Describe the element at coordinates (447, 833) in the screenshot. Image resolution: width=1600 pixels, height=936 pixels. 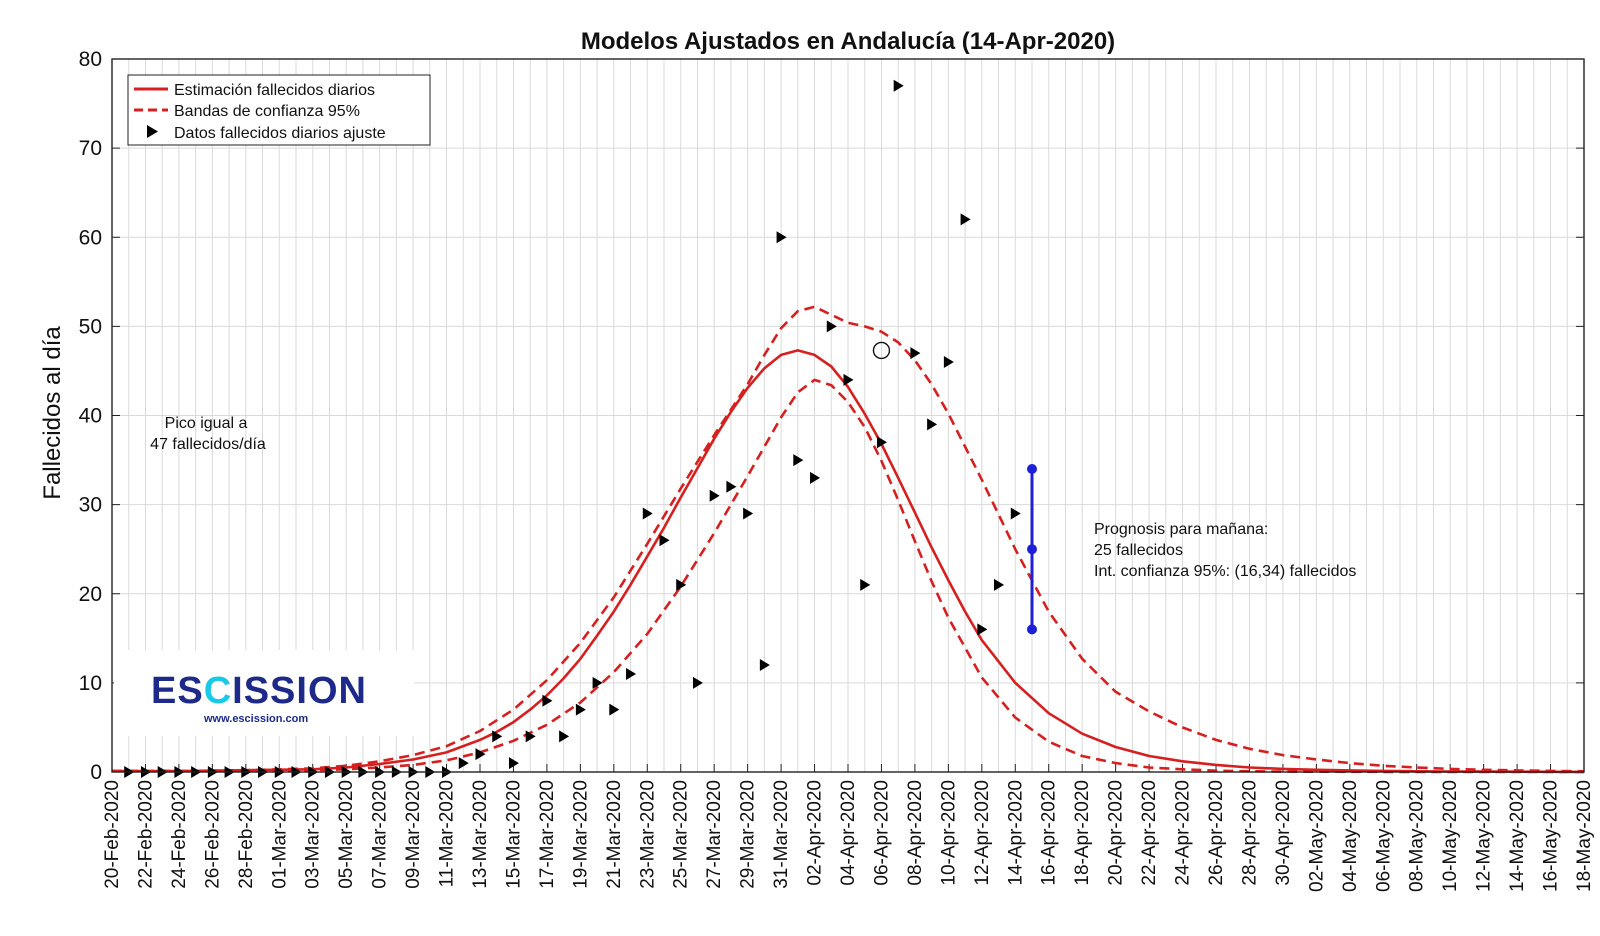
I see `x-tick-label: 11-Mar-2020` at that location.